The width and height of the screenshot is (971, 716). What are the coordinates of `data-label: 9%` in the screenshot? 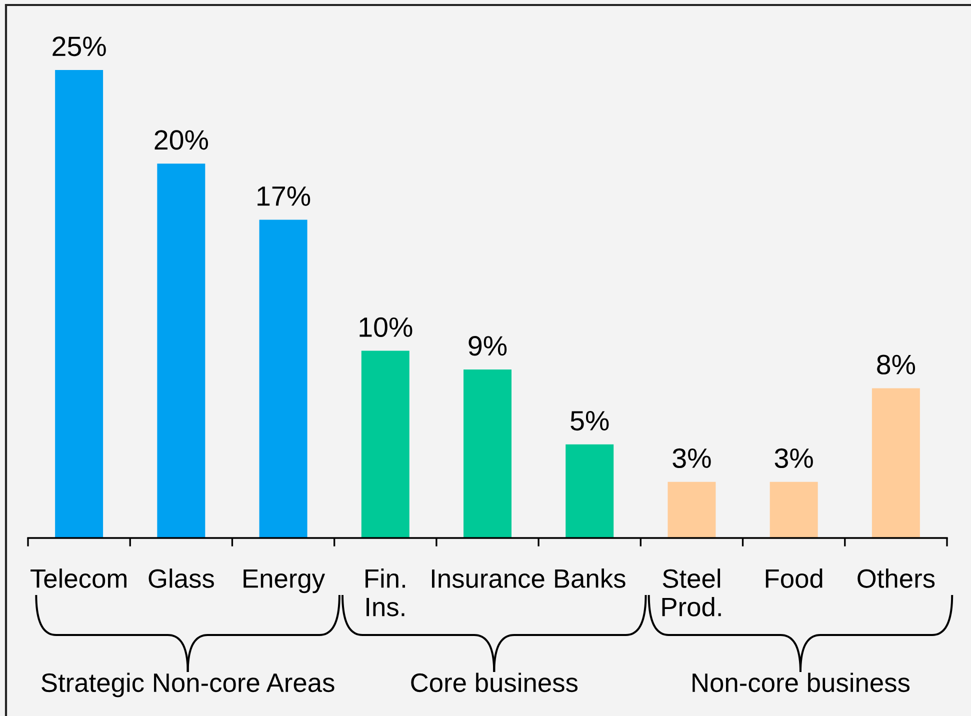 It's located at (487, 346).